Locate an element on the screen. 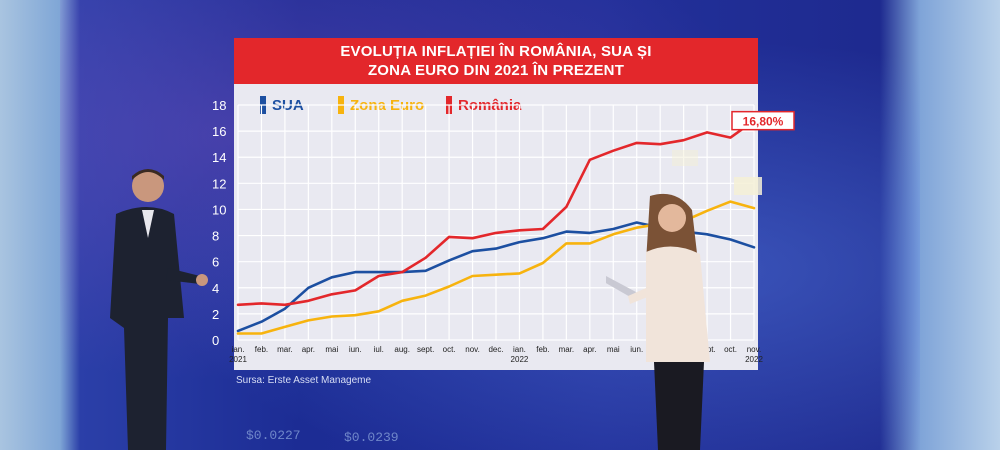  x-tick-label: 2021 is located at coordinates (238, 359).